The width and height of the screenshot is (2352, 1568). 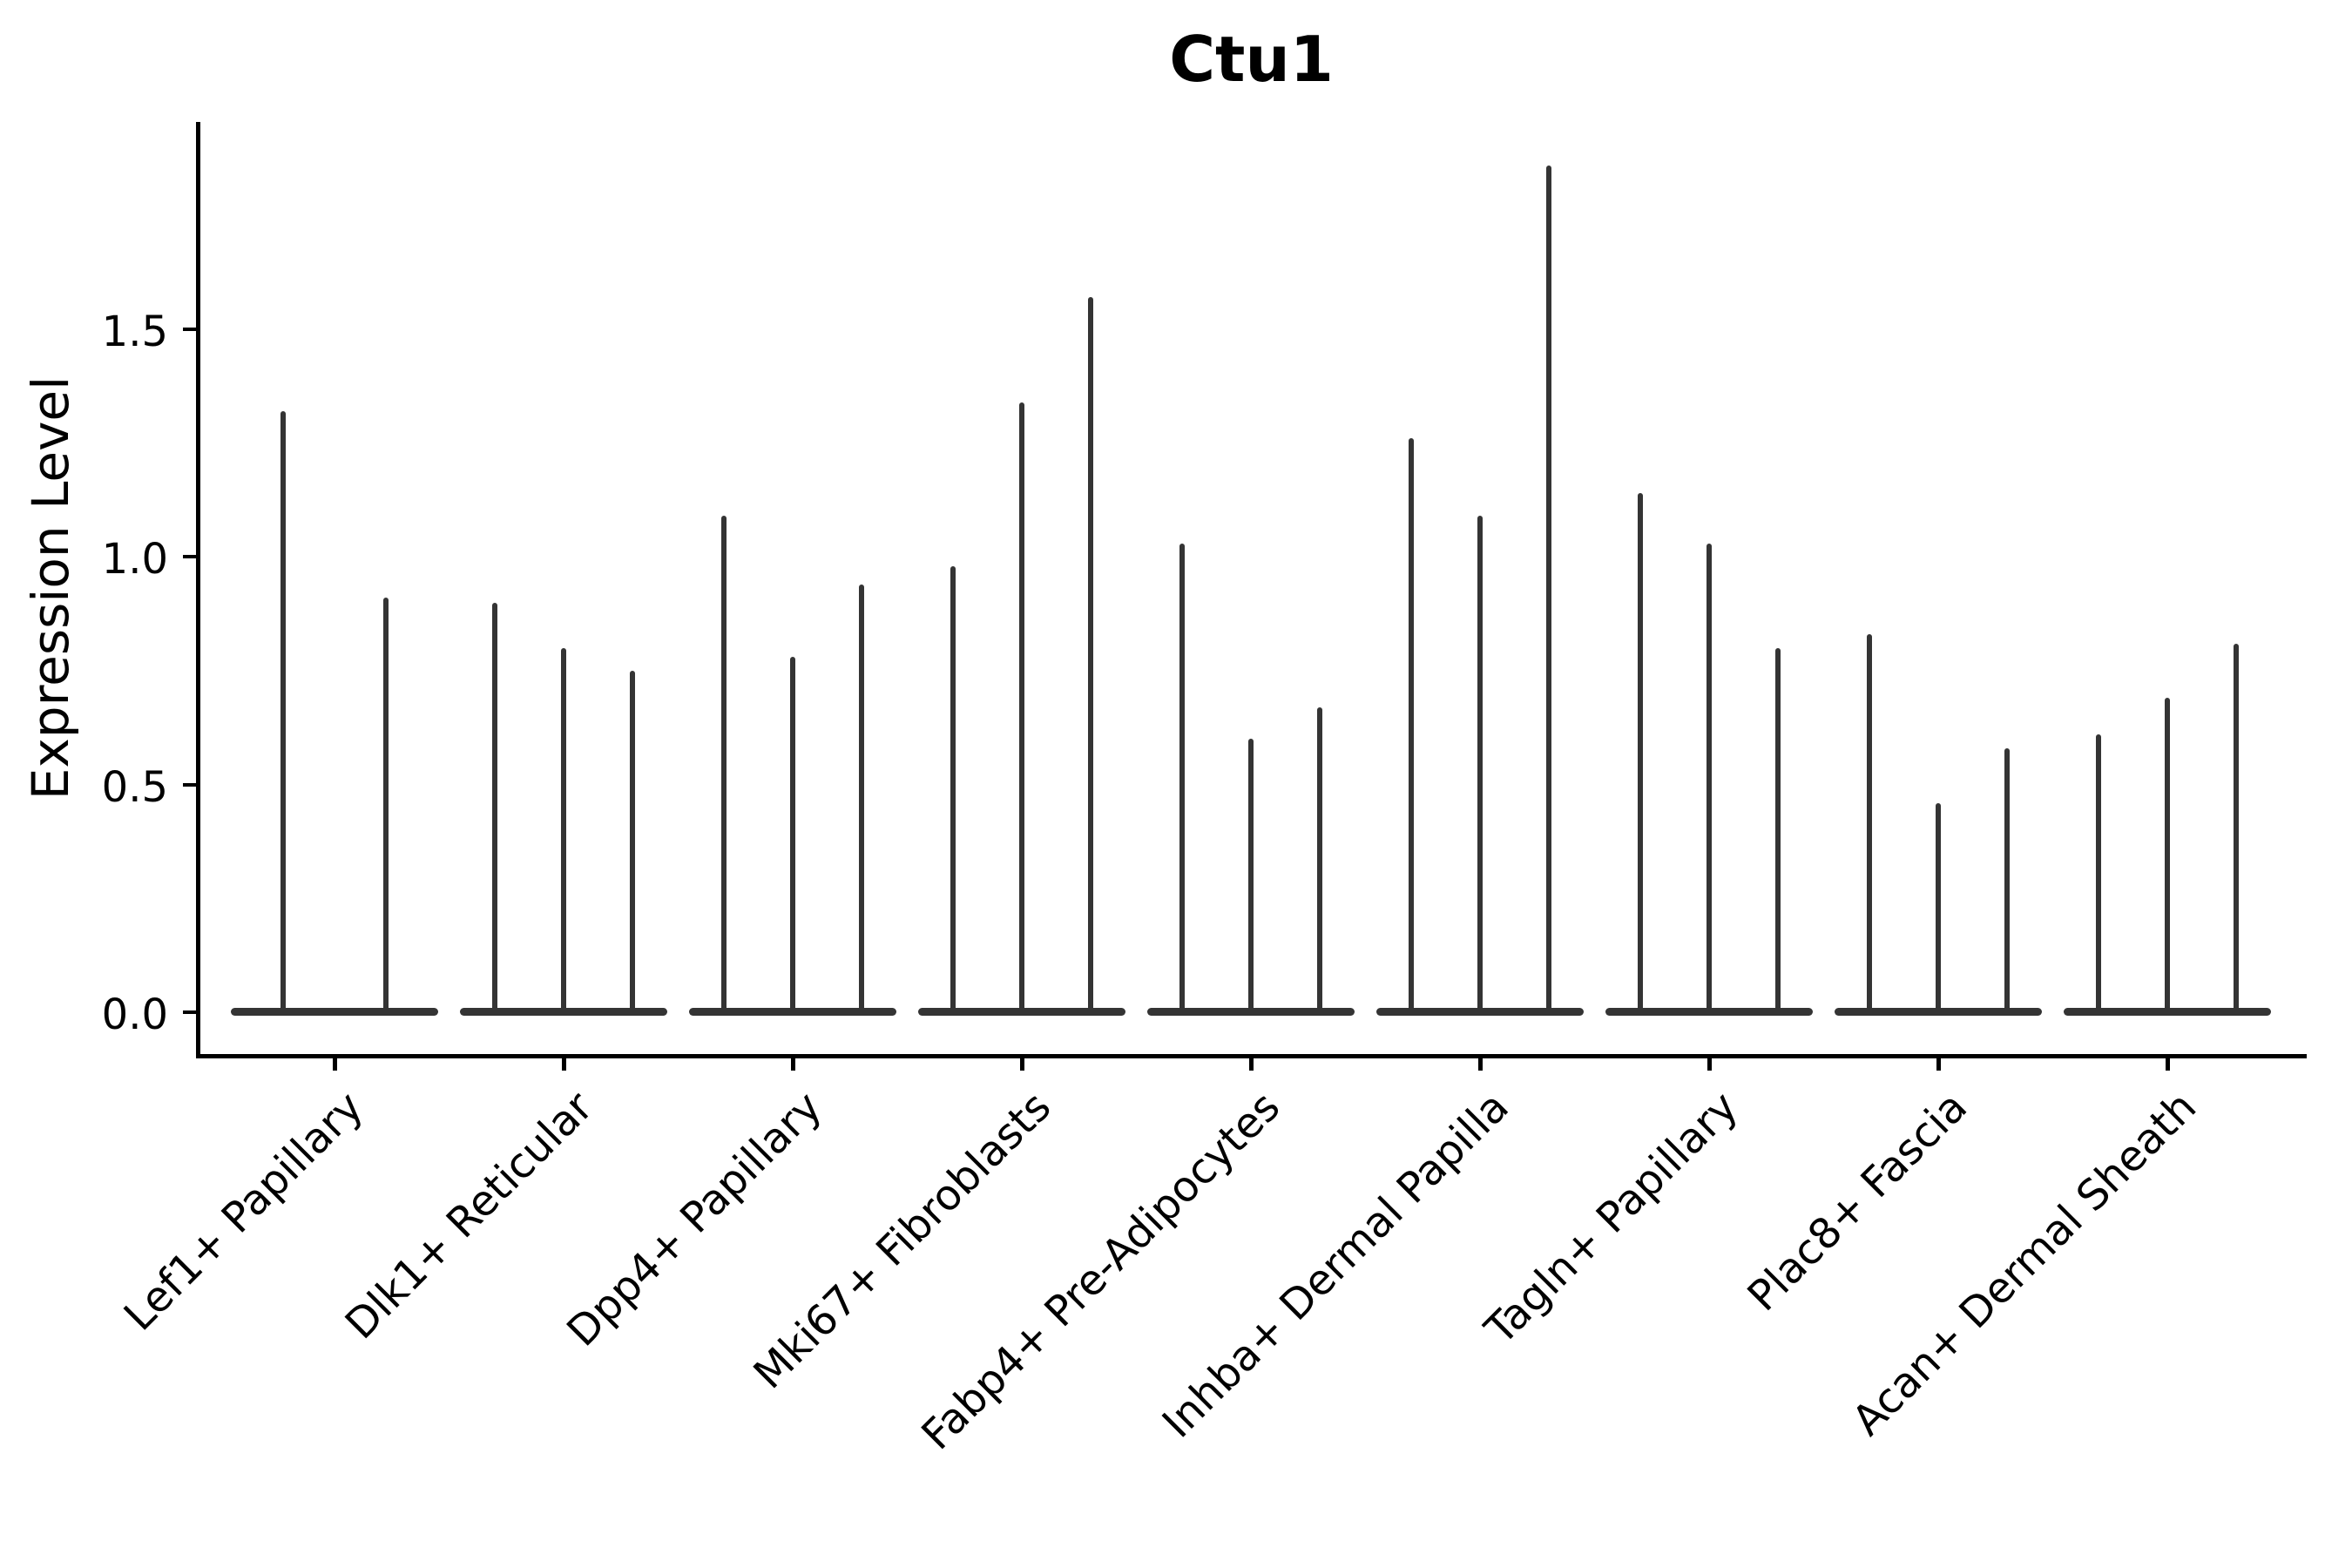 I want to click on x-tick-label: Dpp4+ Papillary, so click(x=695, y=1219).